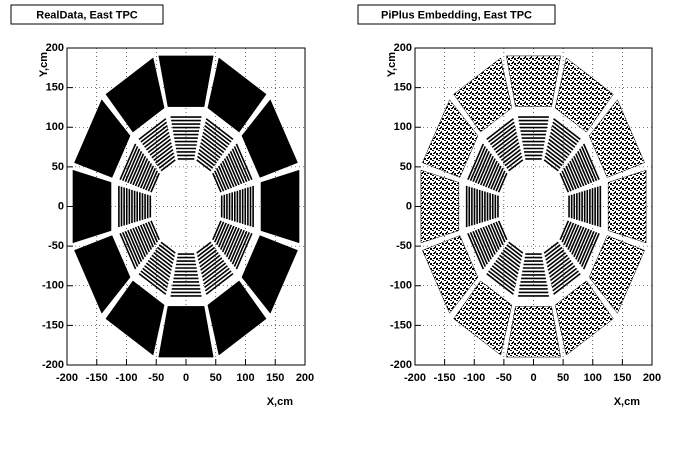 The width and height of the screenshot is (696, 468). I want to click on x-tick-label: 200, so click(652, 378).